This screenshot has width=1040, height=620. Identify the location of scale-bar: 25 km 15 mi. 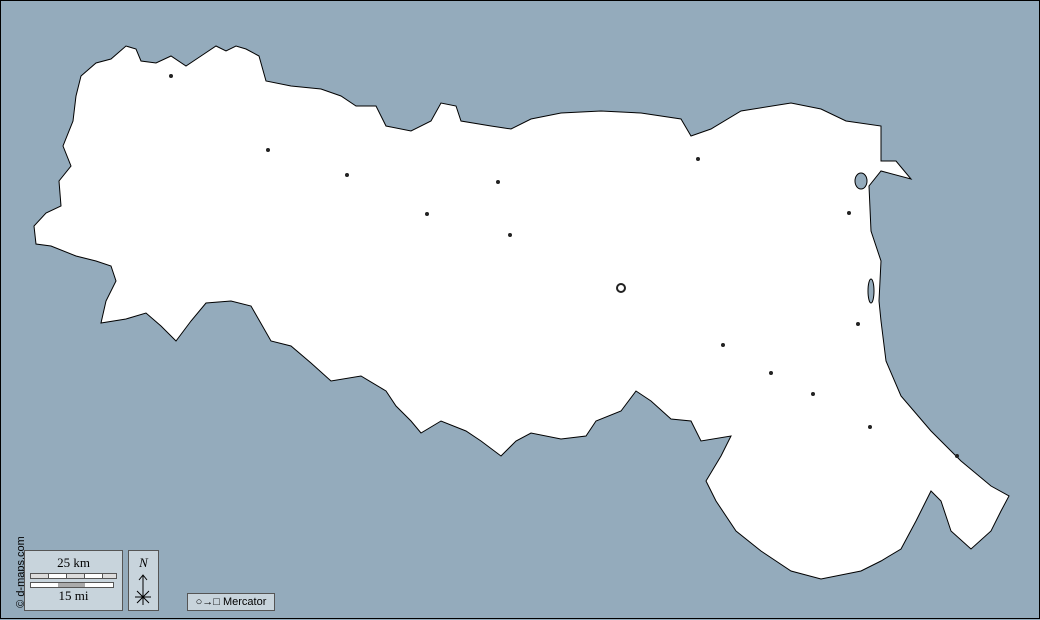
(73, 580).